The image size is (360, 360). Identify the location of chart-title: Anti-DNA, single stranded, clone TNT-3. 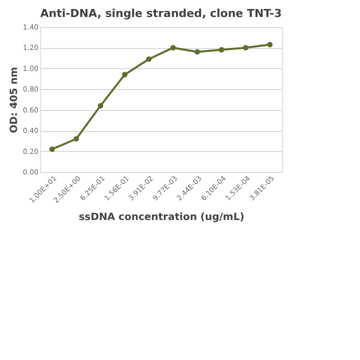
(161, 13).